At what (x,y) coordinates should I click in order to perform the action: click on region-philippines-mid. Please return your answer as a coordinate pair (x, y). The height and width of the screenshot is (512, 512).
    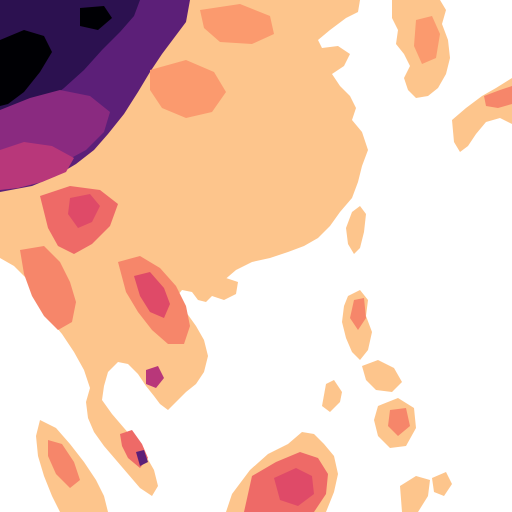
    Looking at the image, I should click on (358, 314).